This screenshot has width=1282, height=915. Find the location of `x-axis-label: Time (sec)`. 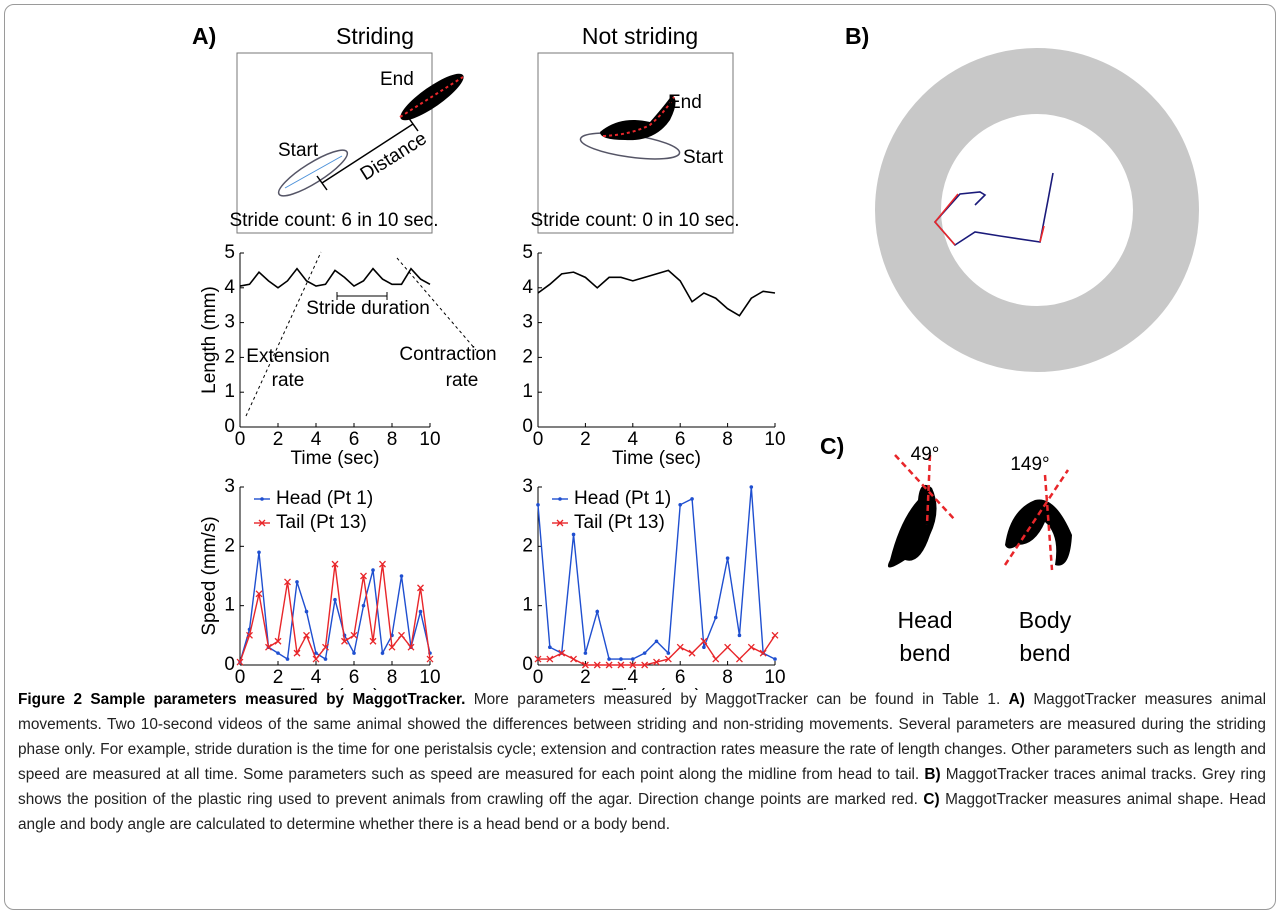

x-axis-label: Time (sec) is located at coordinates (656, 458).